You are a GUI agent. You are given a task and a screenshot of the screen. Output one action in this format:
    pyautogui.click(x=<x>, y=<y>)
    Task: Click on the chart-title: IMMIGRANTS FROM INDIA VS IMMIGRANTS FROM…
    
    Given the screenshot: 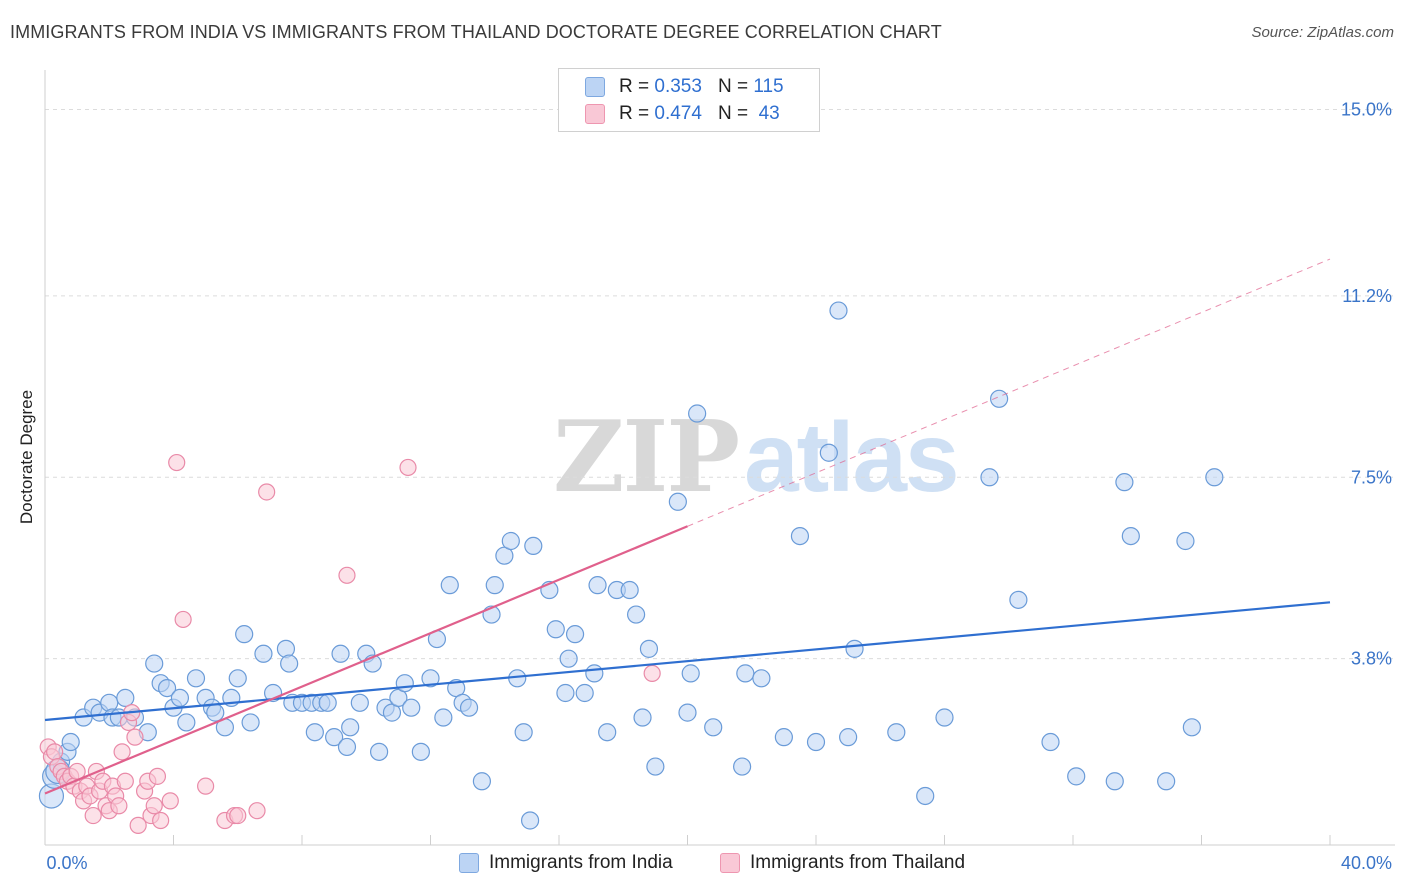 What is the action you would take?
    pyautogui.click(x=476, y=32)
    